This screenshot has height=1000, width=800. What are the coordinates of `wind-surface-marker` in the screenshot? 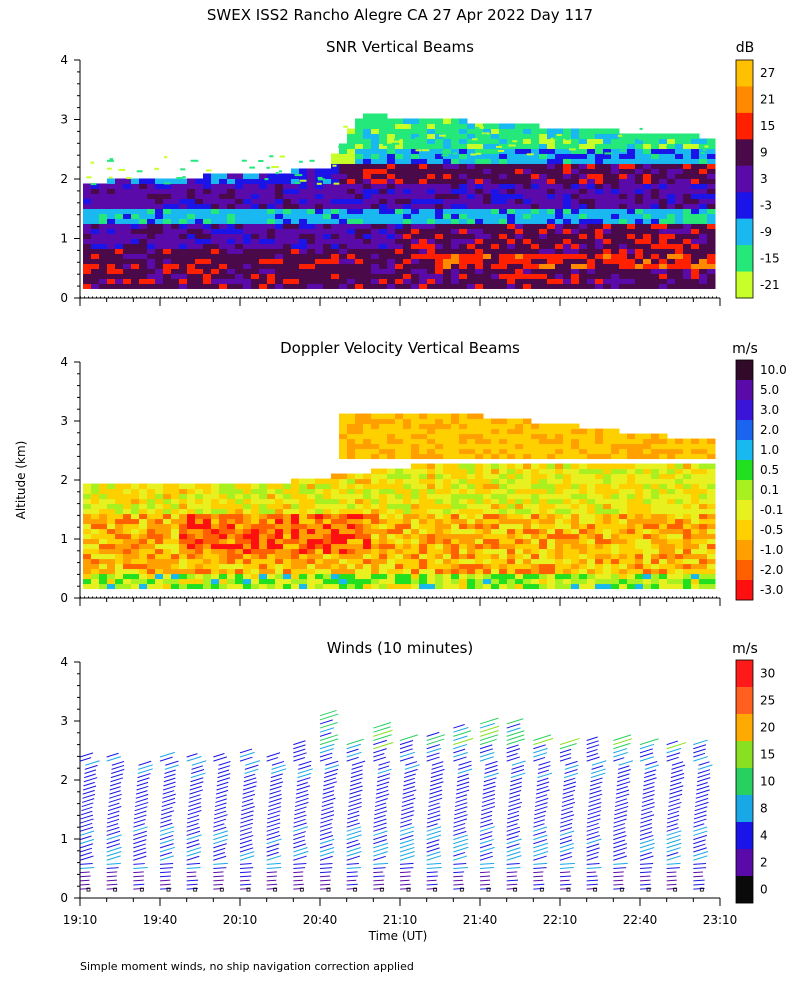 It's located at (248, 889).